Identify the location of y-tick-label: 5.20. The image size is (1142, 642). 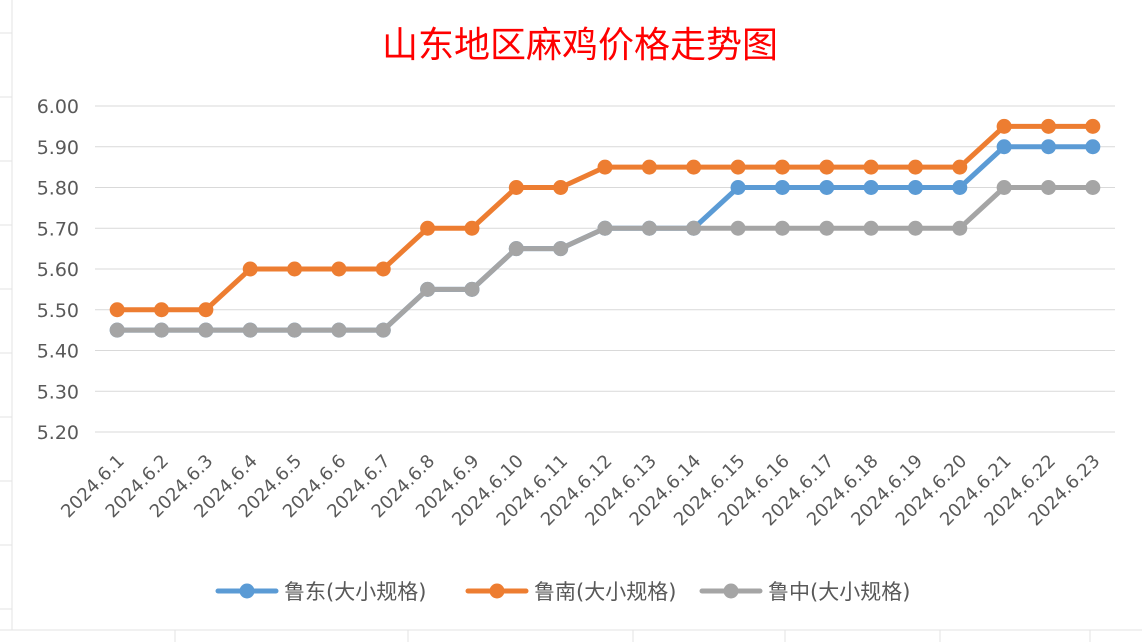
(58, 433).